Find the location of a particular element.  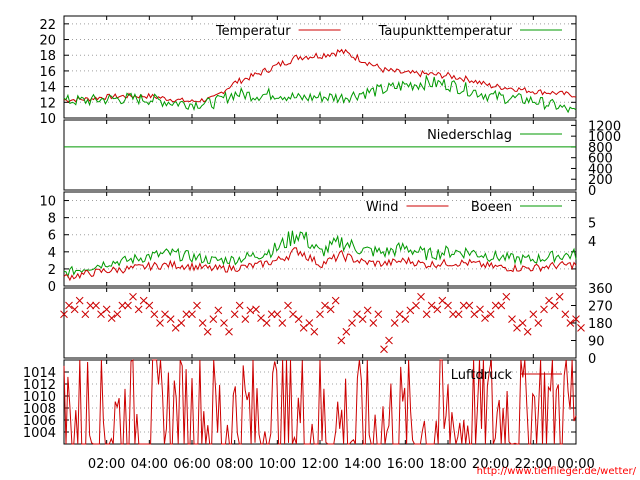

y-right-tick-label: 5 is located at coordinates (592, 224).